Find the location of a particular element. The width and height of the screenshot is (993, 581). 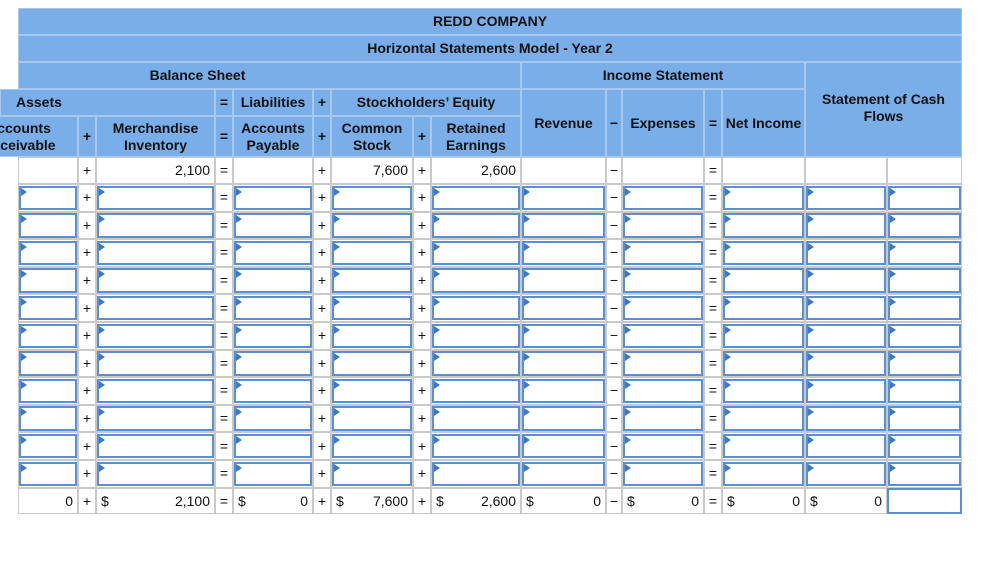

cash-flow-input is located at coordinates (924, 501).